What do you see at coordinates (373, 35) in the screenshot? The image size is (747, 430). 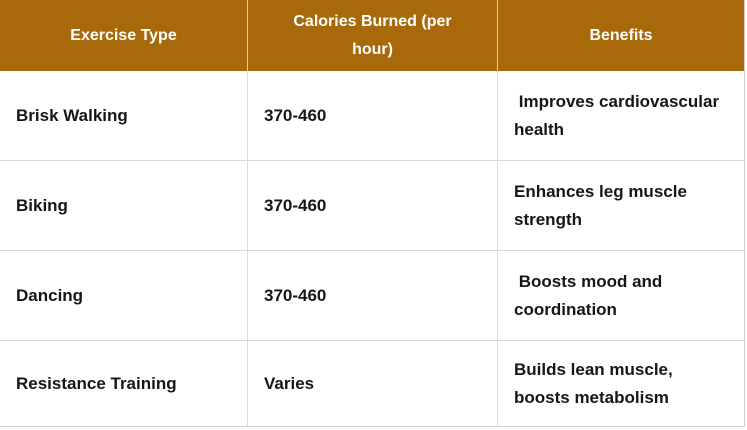 I see `header-cell-calories-burned: Calories Burned (per hour)` at bounding box center [373, 35].